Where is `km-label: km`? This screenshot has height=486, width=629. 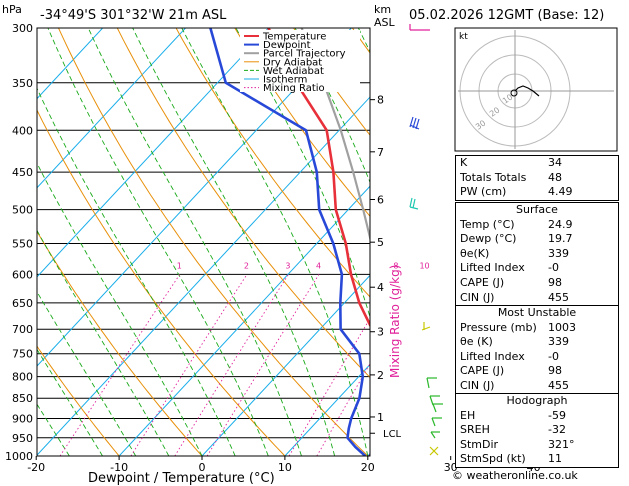
km-label: km is located at coordinates (382, 9).